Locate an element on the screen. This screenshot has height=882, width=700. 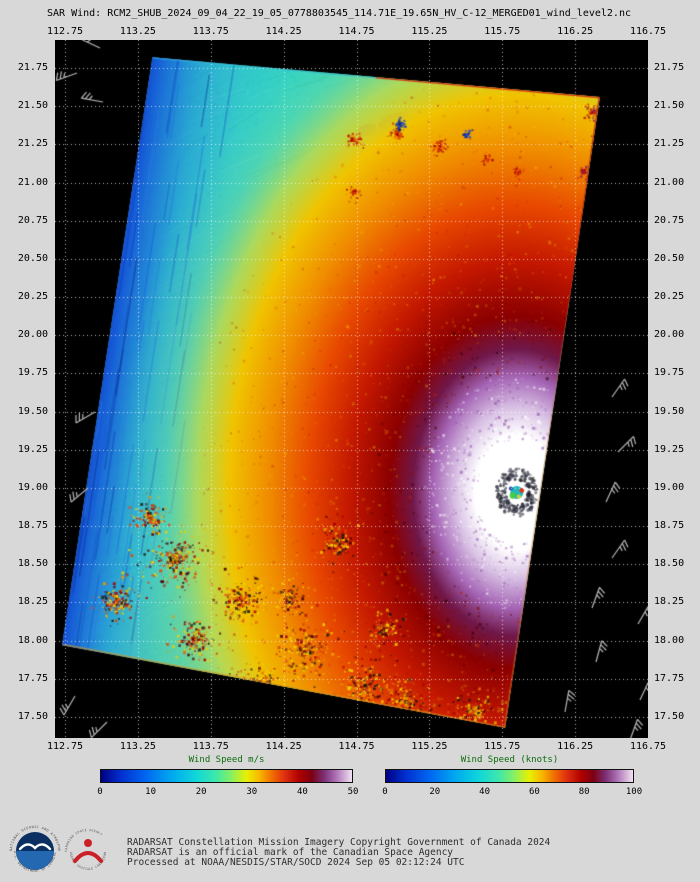
lat-tick-right: 17.75 is located at coordinates (669, 678).